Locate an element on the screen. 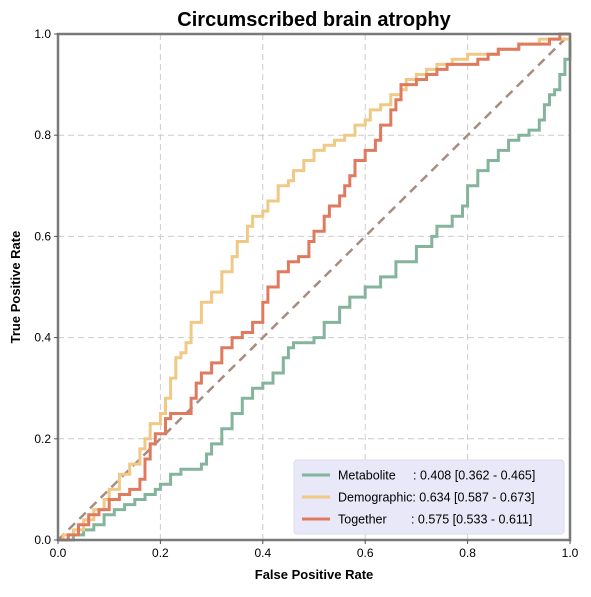 The image size is (591, 597). x-tick-label: 1.0 is located at coordinates (570, 553).